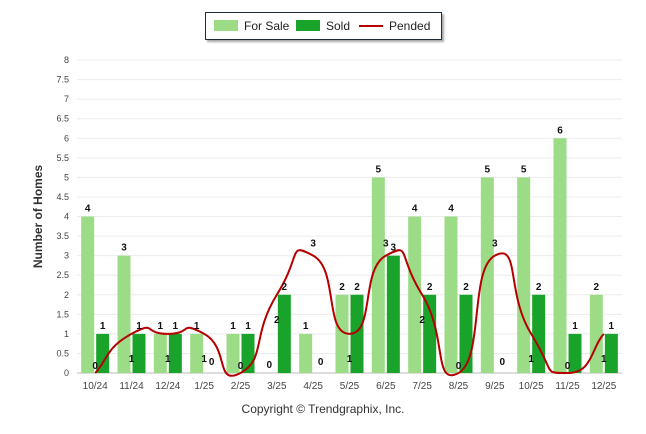  Describe the element at coordinates (422, 386) in the screenshot. I see `x-tick-label: 7/25` at that location.